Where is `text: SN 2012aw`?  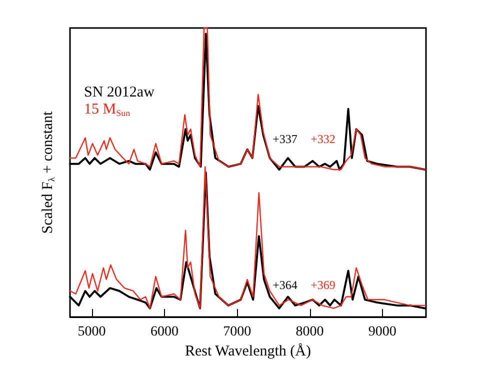 text: SN 2012aw is located at coordinates (119, 92).